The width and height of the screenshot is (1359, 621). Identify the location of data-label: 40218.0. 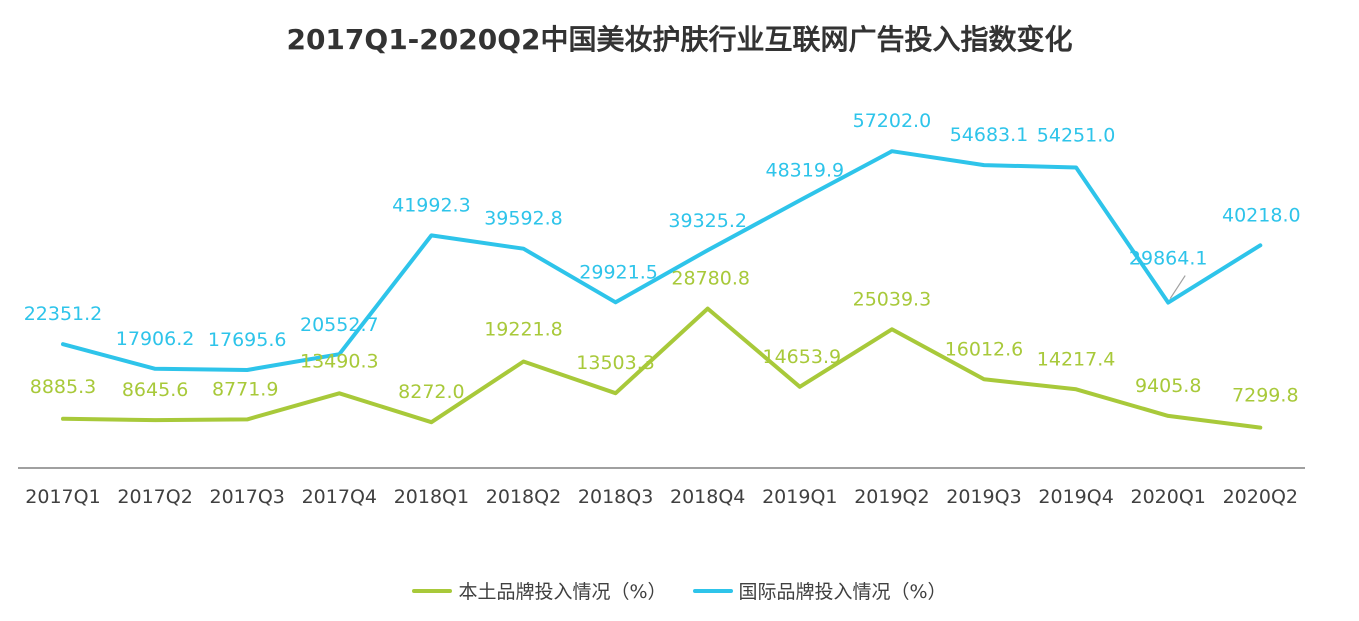
(1261, 215).